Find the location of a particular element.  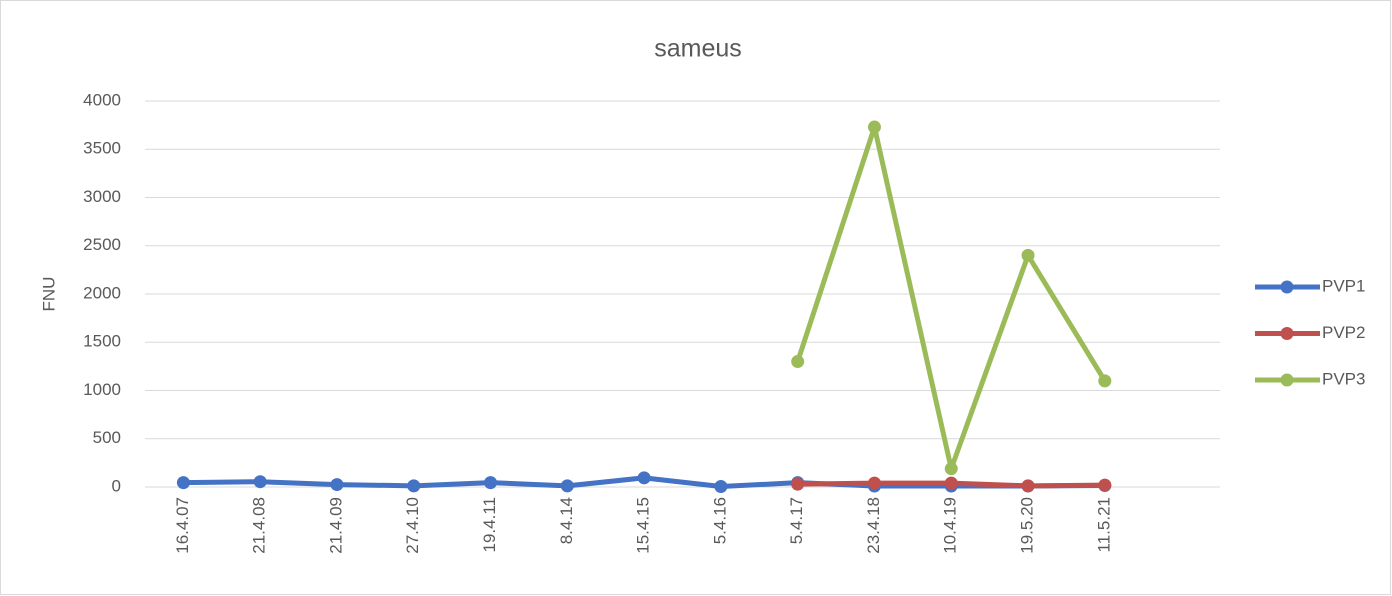

y-tick-label: 2500 is located at coordinates (102, 244).